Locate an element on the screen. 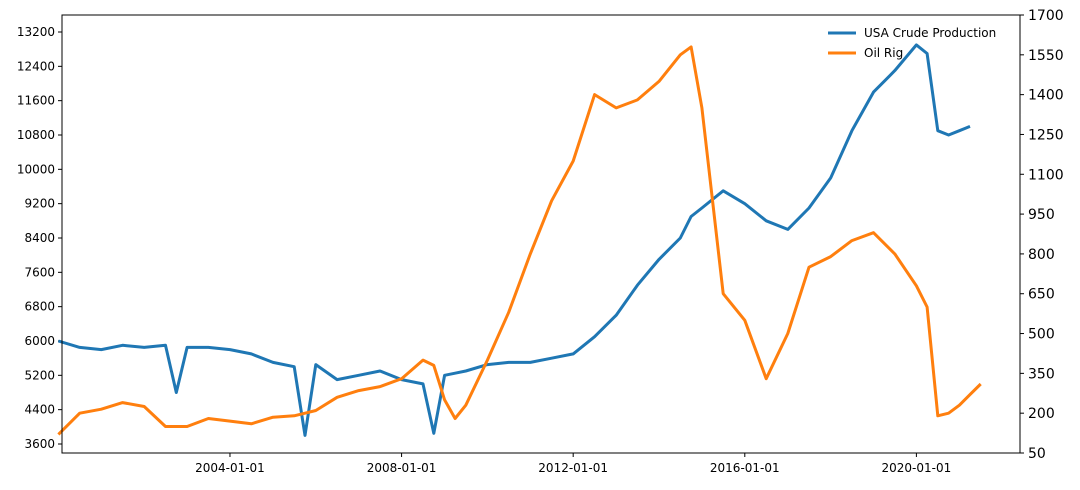 This screenshot has height=490, width=1080. y-tick-label: 9200 is located at coordinates (39, 204).